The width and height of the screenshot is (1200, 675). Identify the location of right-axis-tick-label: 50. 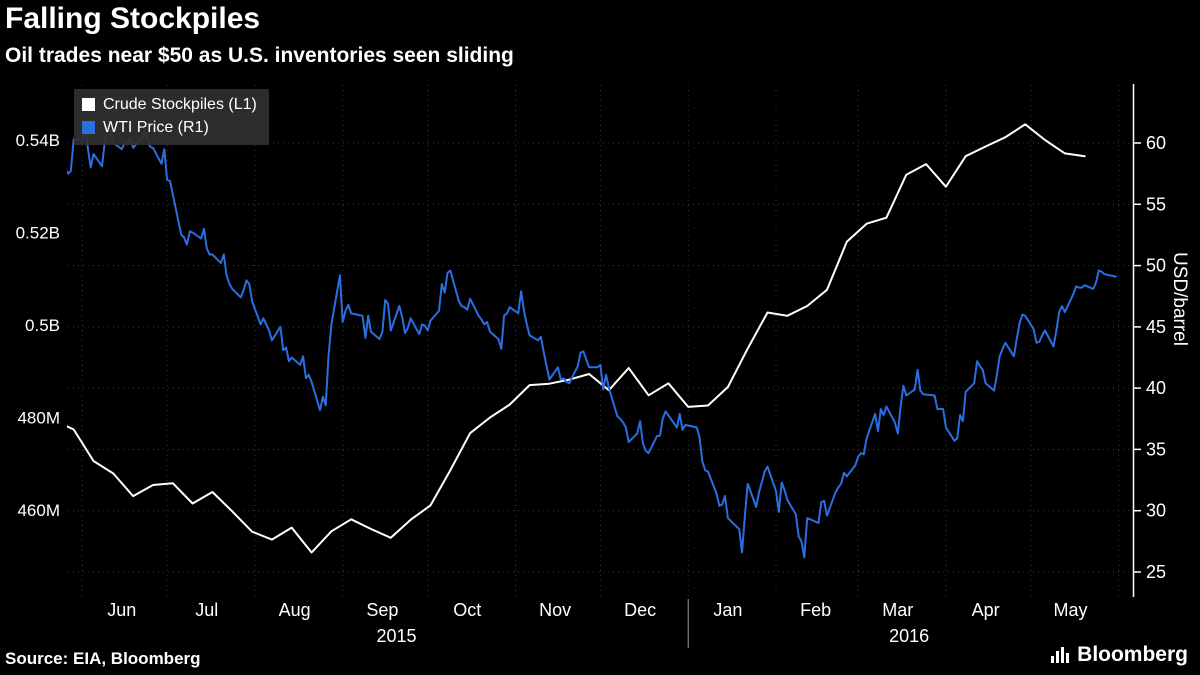
(1156, 266).